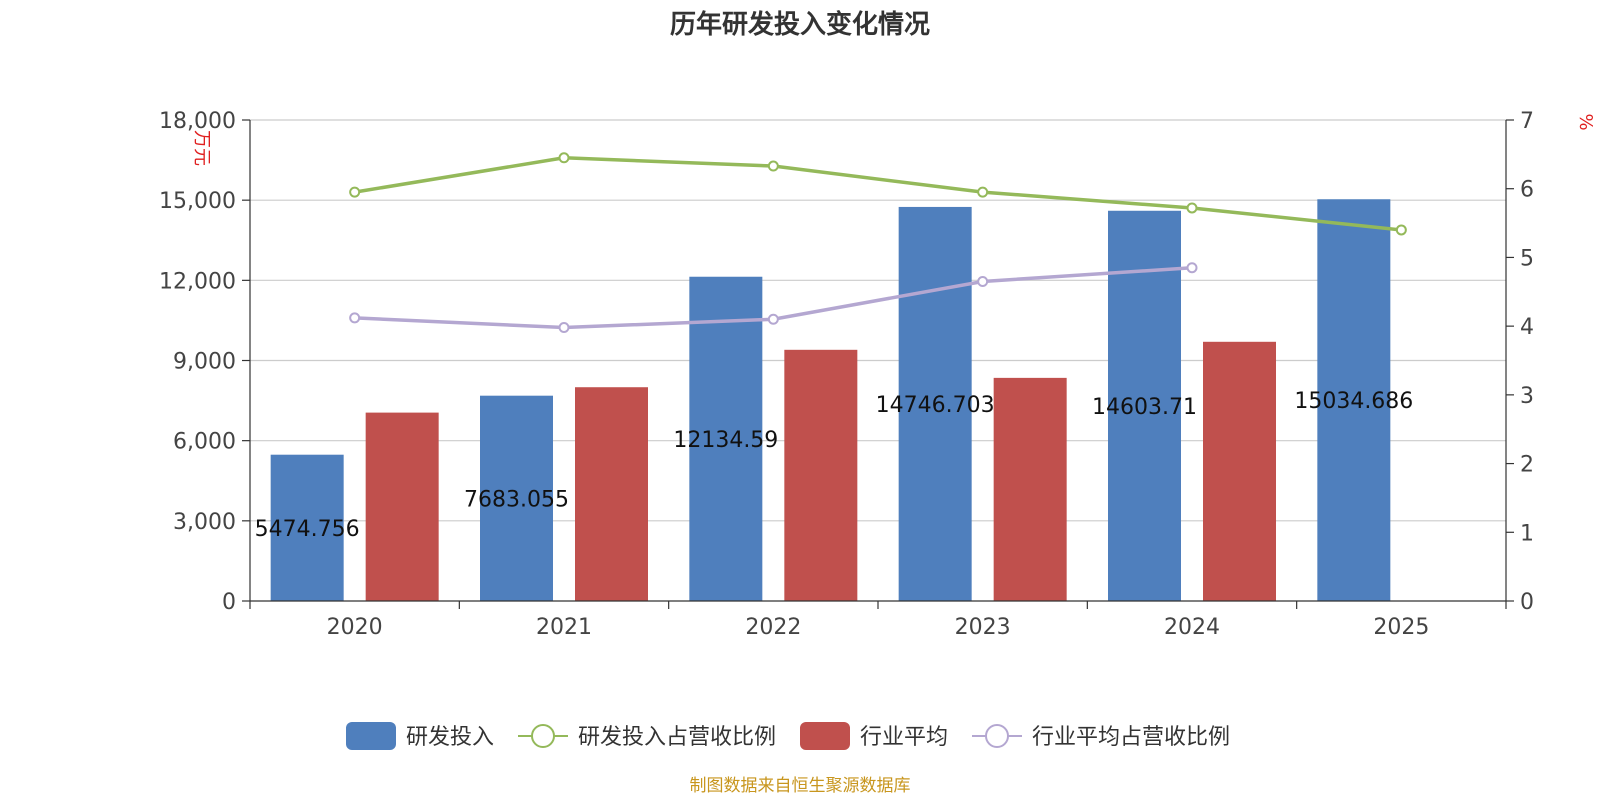  What do you see at coordinates (229, 602) in the screenshot?
I see `left-tick-label: 0` at bounding box center [229, 602].